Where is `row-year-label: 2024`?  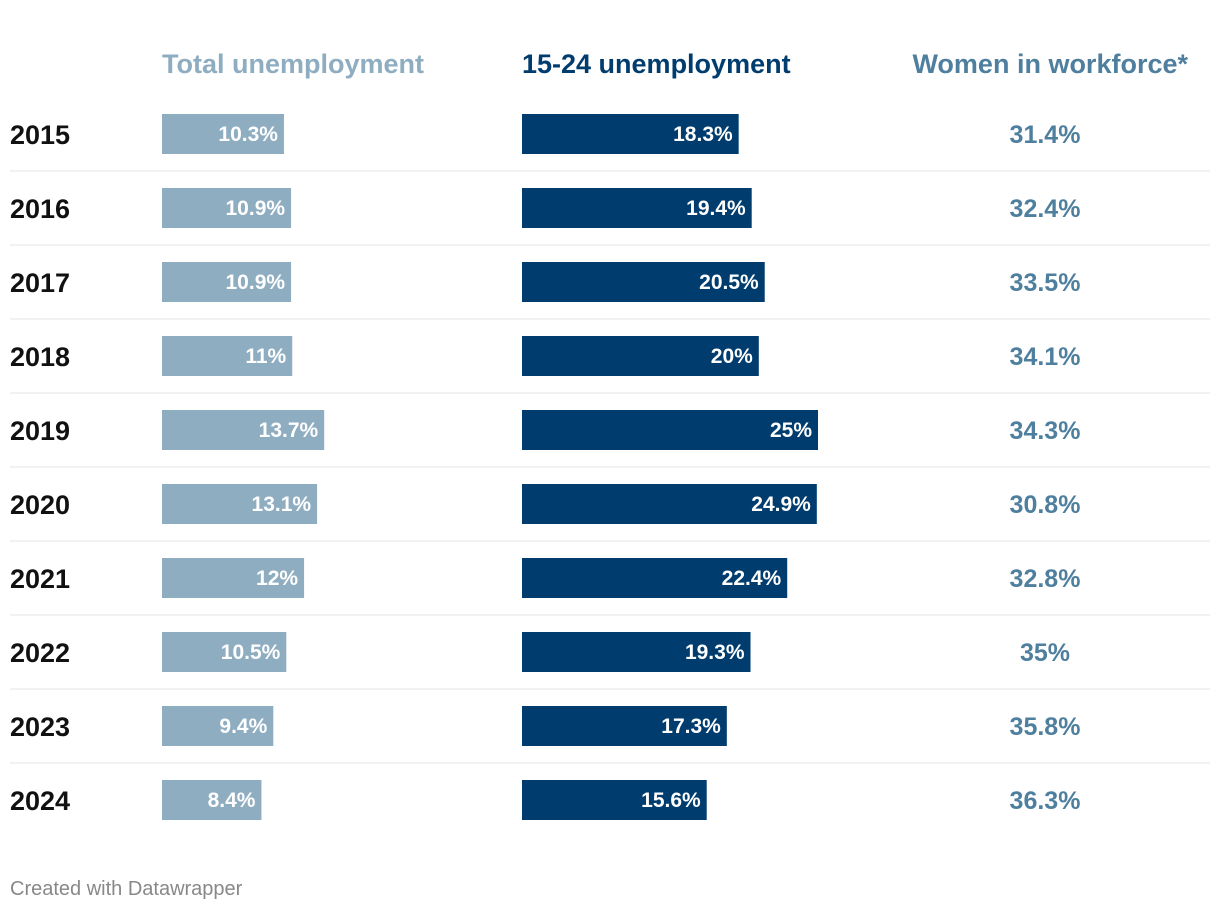 row-year-label: 2024 is located at coordinates (40, 801).